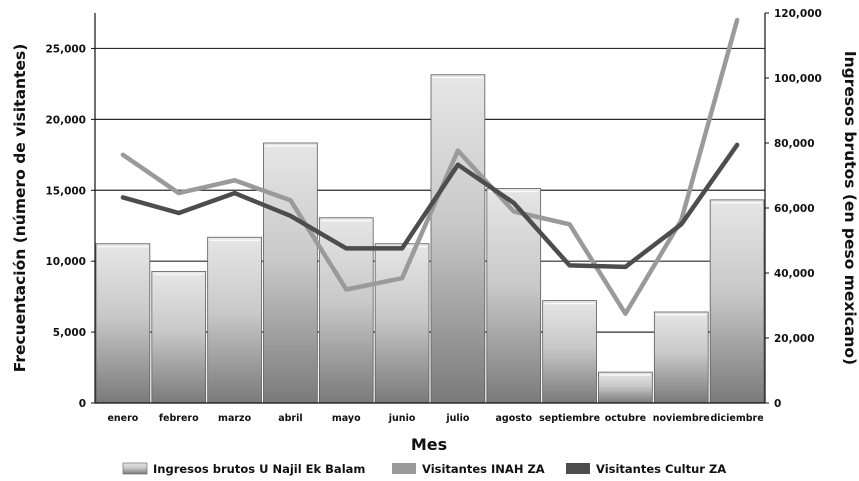  What do you see at coordinates (798, 14) in the screenshot?
I see `y-right-tick-label: 120,000` at bounding box center [798, 14].